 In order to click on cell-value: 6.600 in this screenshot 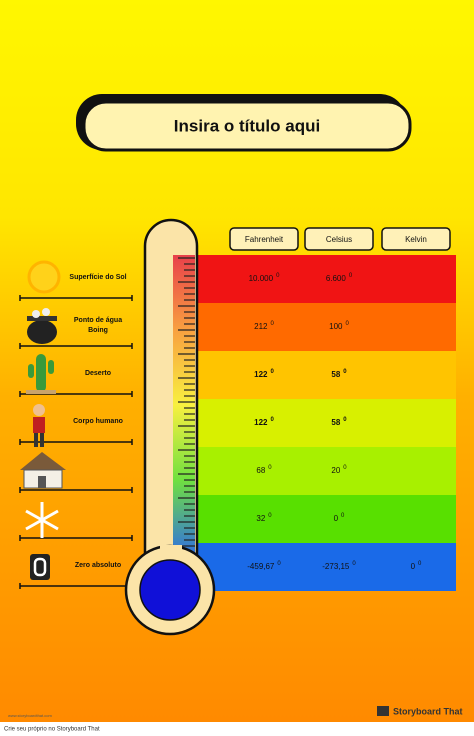, I will do `click(336, 278)`.